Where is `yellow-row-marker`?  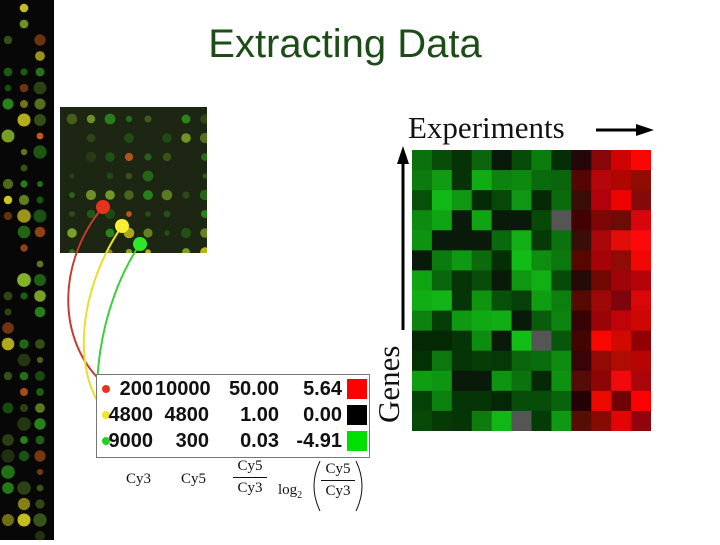
yellow-row-marker is located at coordinates (106, 415).